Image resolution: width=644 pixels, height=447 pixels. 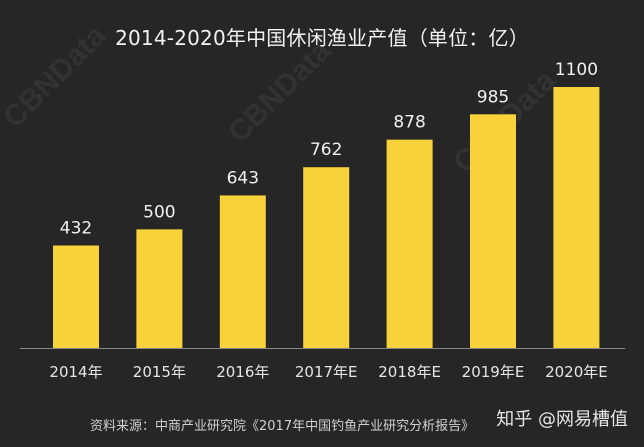 I want to click on x-tick-label: 2014年, so click(x=75, y=372).